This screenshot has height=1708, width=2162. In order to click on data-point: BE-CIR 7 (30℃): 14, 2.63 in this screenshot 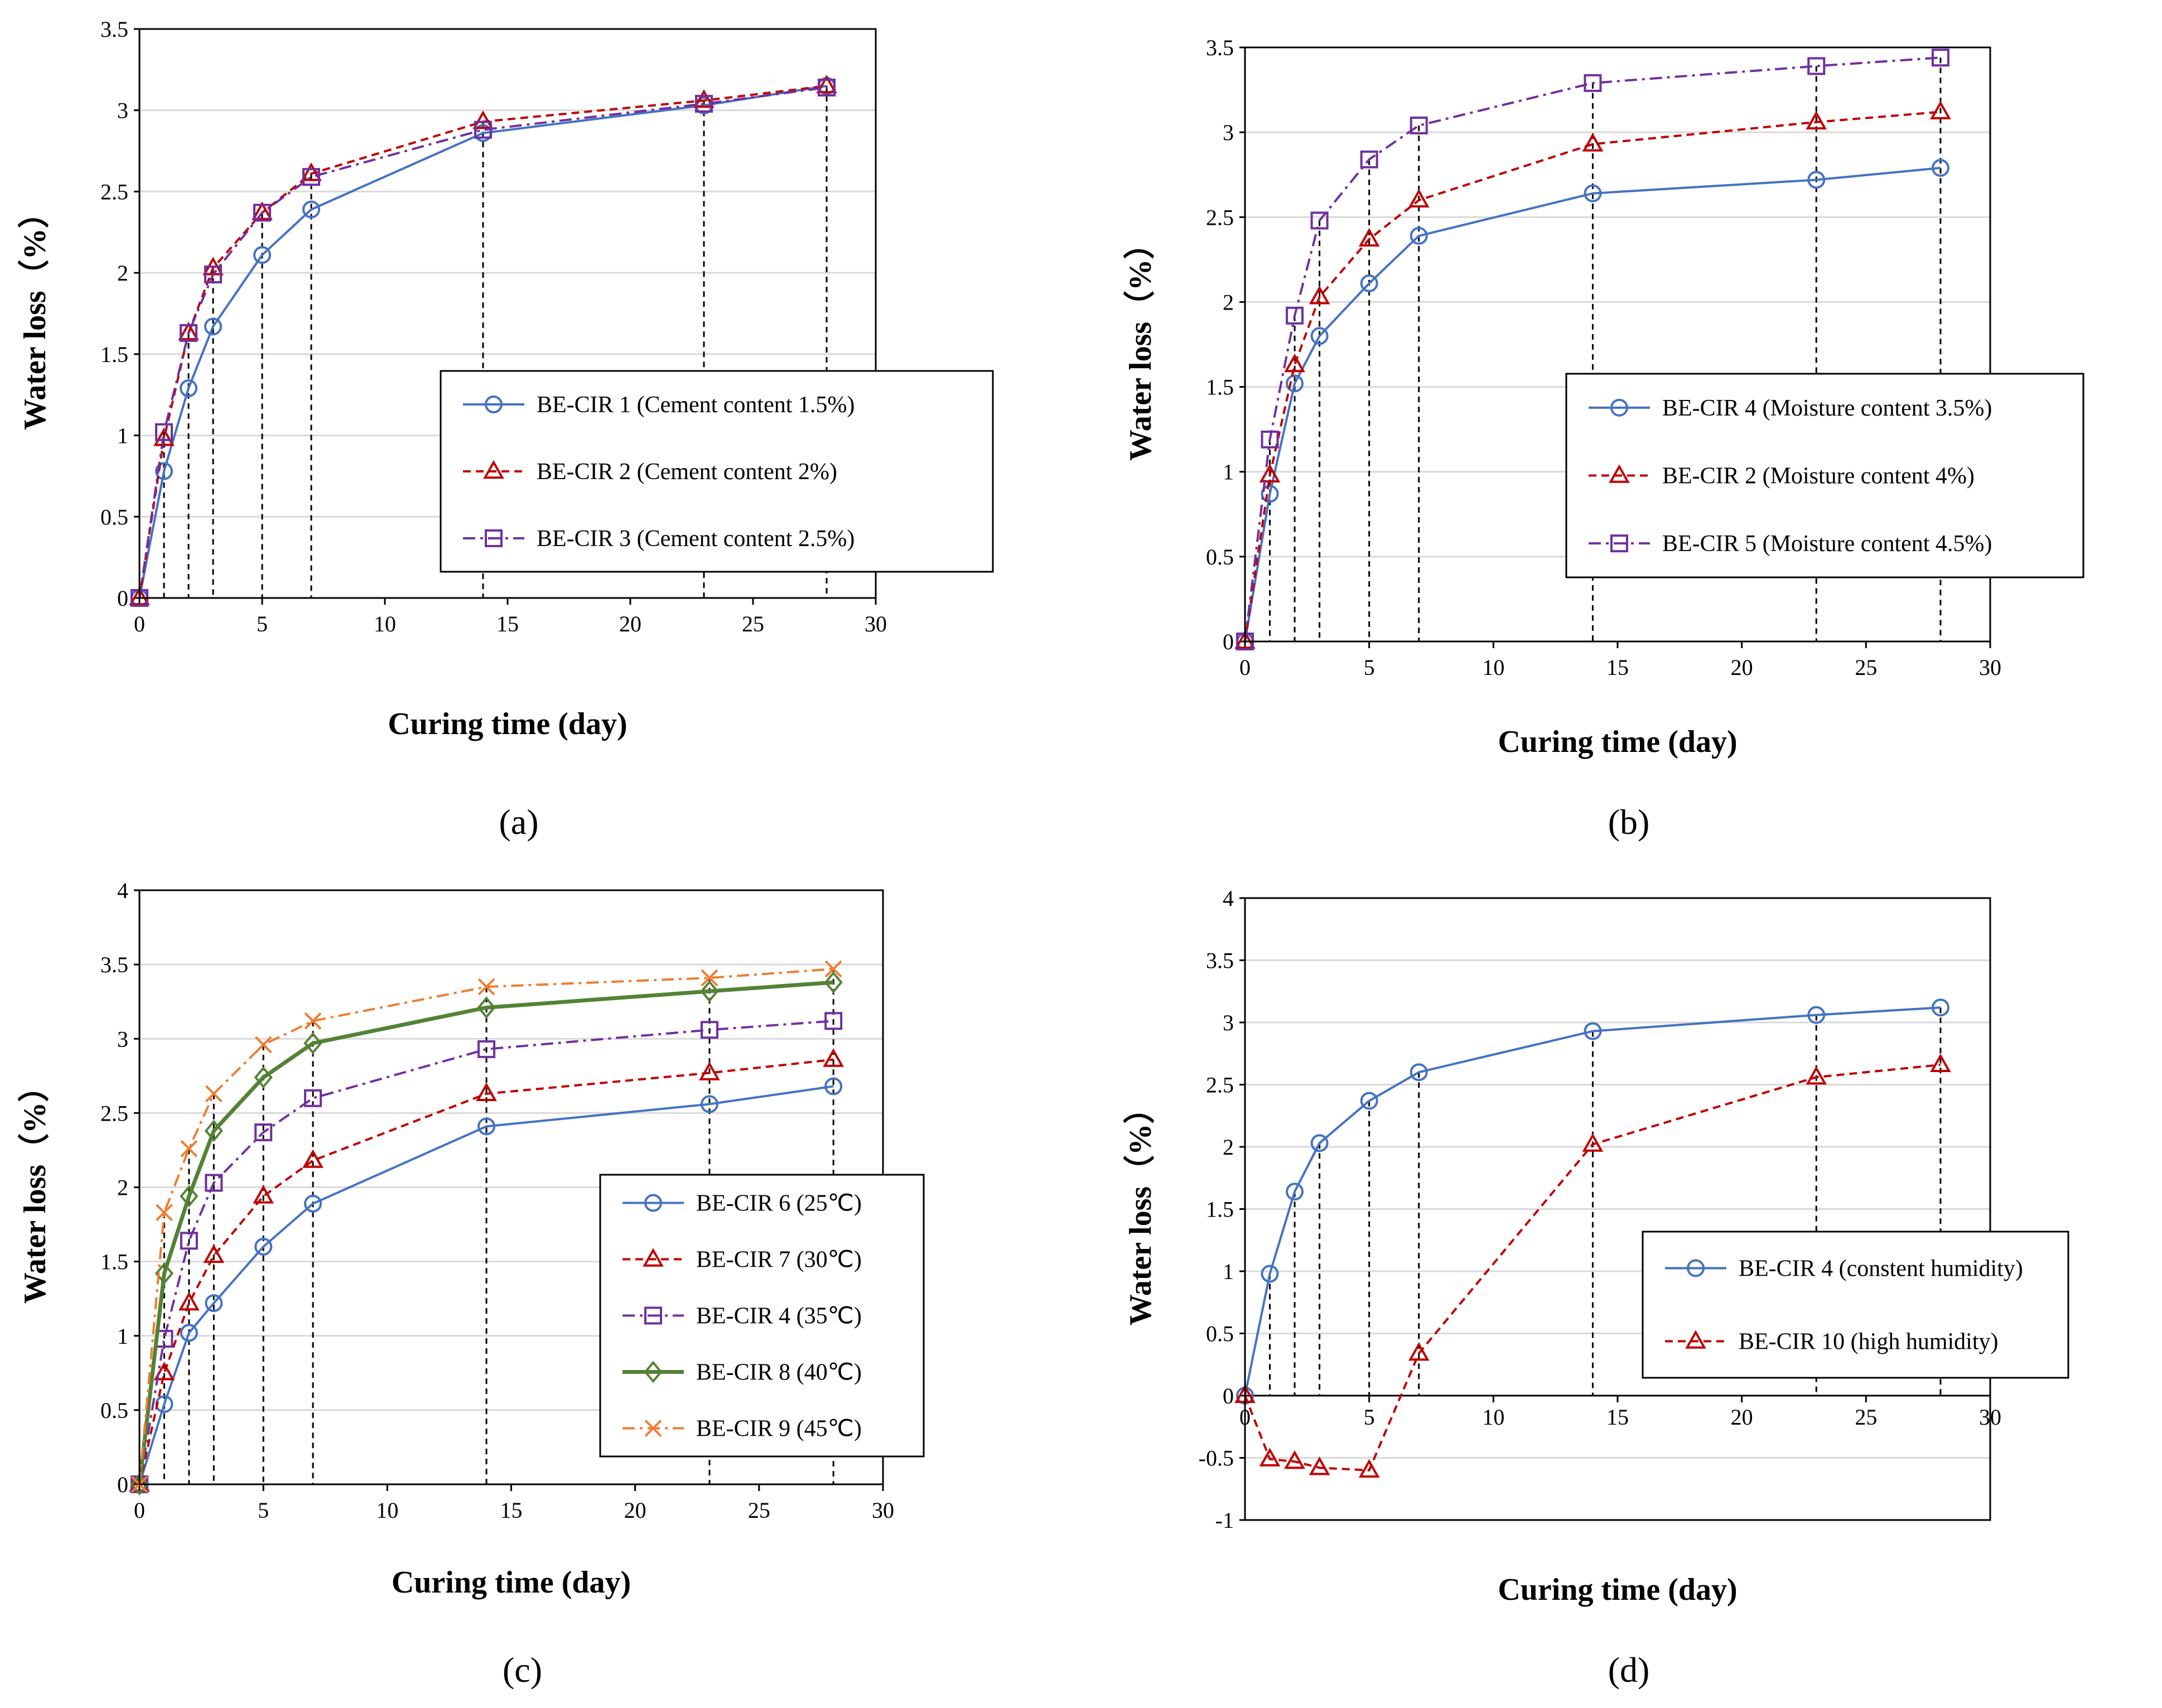, I will do `click(486, 1091)`.